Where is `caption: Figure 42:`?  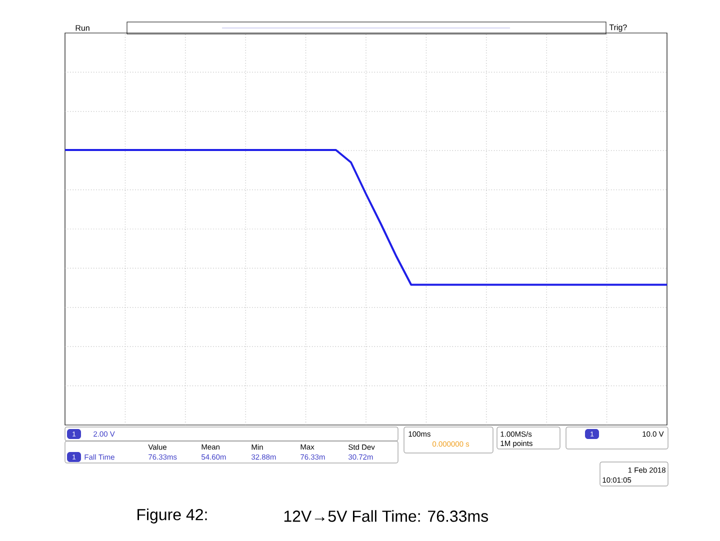 caption: Figure 42: is located at coordinates (172, 516).